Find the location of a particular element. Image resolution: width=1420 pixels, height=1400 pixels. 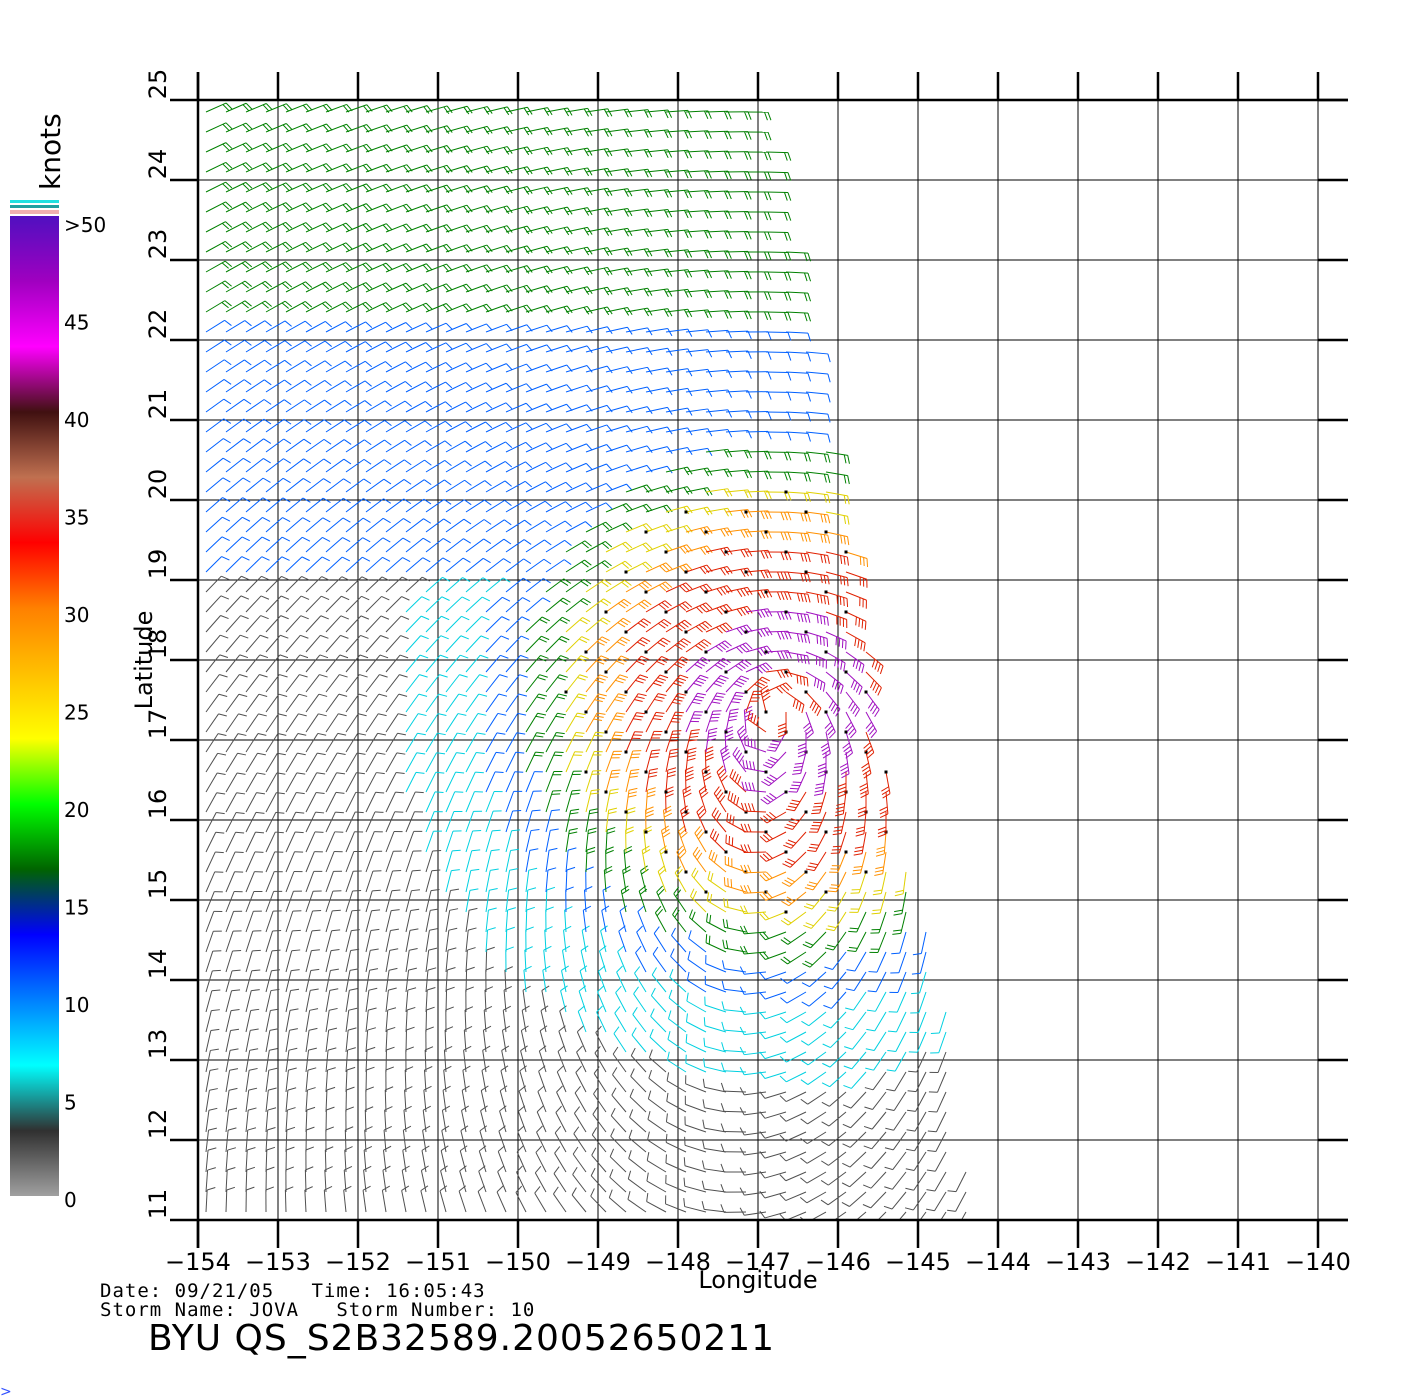

legend-label: 45 is located at coordinates (76, 323).